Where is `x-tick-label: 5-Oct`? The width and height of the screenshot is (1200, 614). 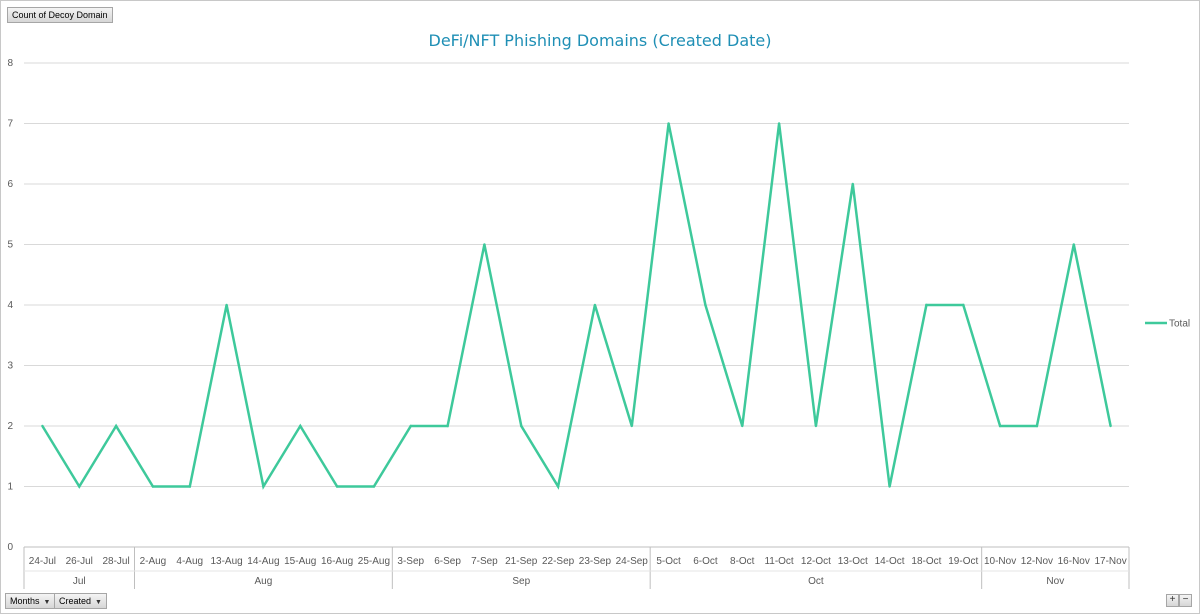
x-tick-label: 5-Oct is located at coordinates (668, 561).